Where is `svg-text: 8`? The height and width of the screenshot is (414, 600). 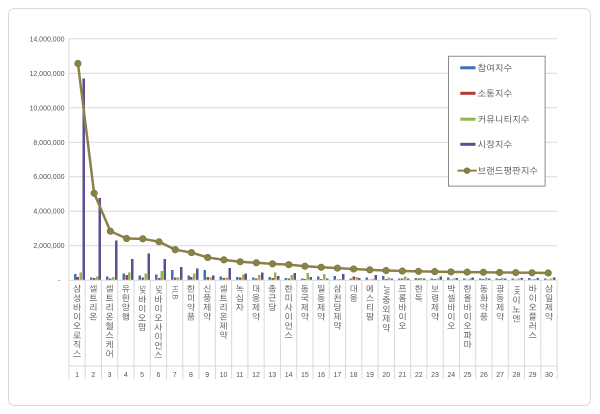
svg-text: 8 is located at coordinates (191, 375).